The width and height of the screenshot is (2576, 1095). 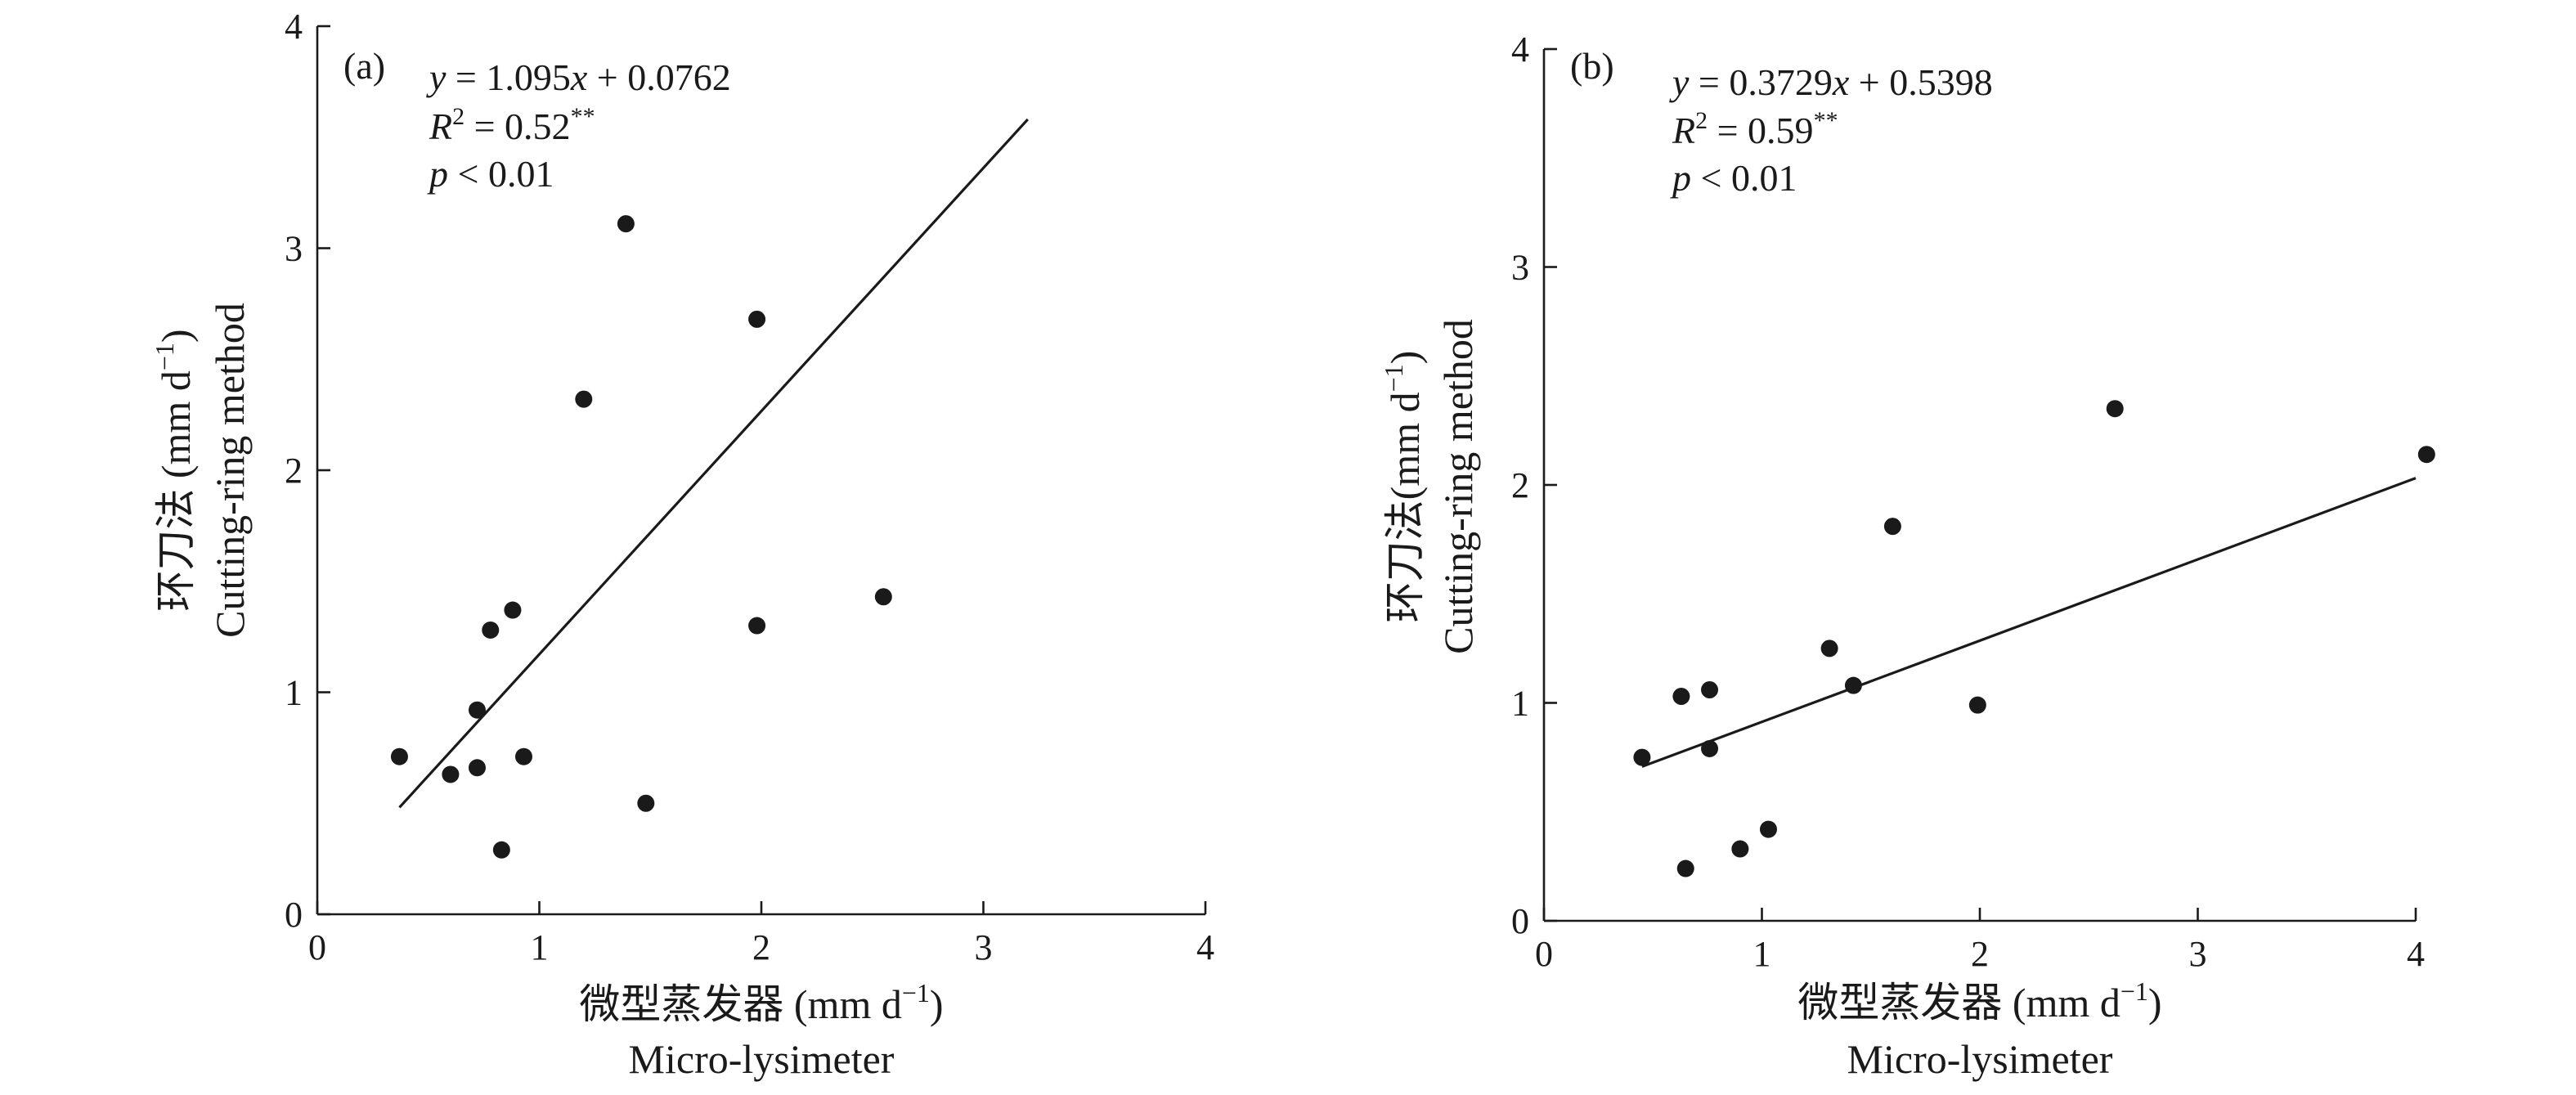 What do you see at coordinates (490, 174) in the screenshot?
I see `panel-a-p-value: p < 0.01` at bounding box center [490, 174].